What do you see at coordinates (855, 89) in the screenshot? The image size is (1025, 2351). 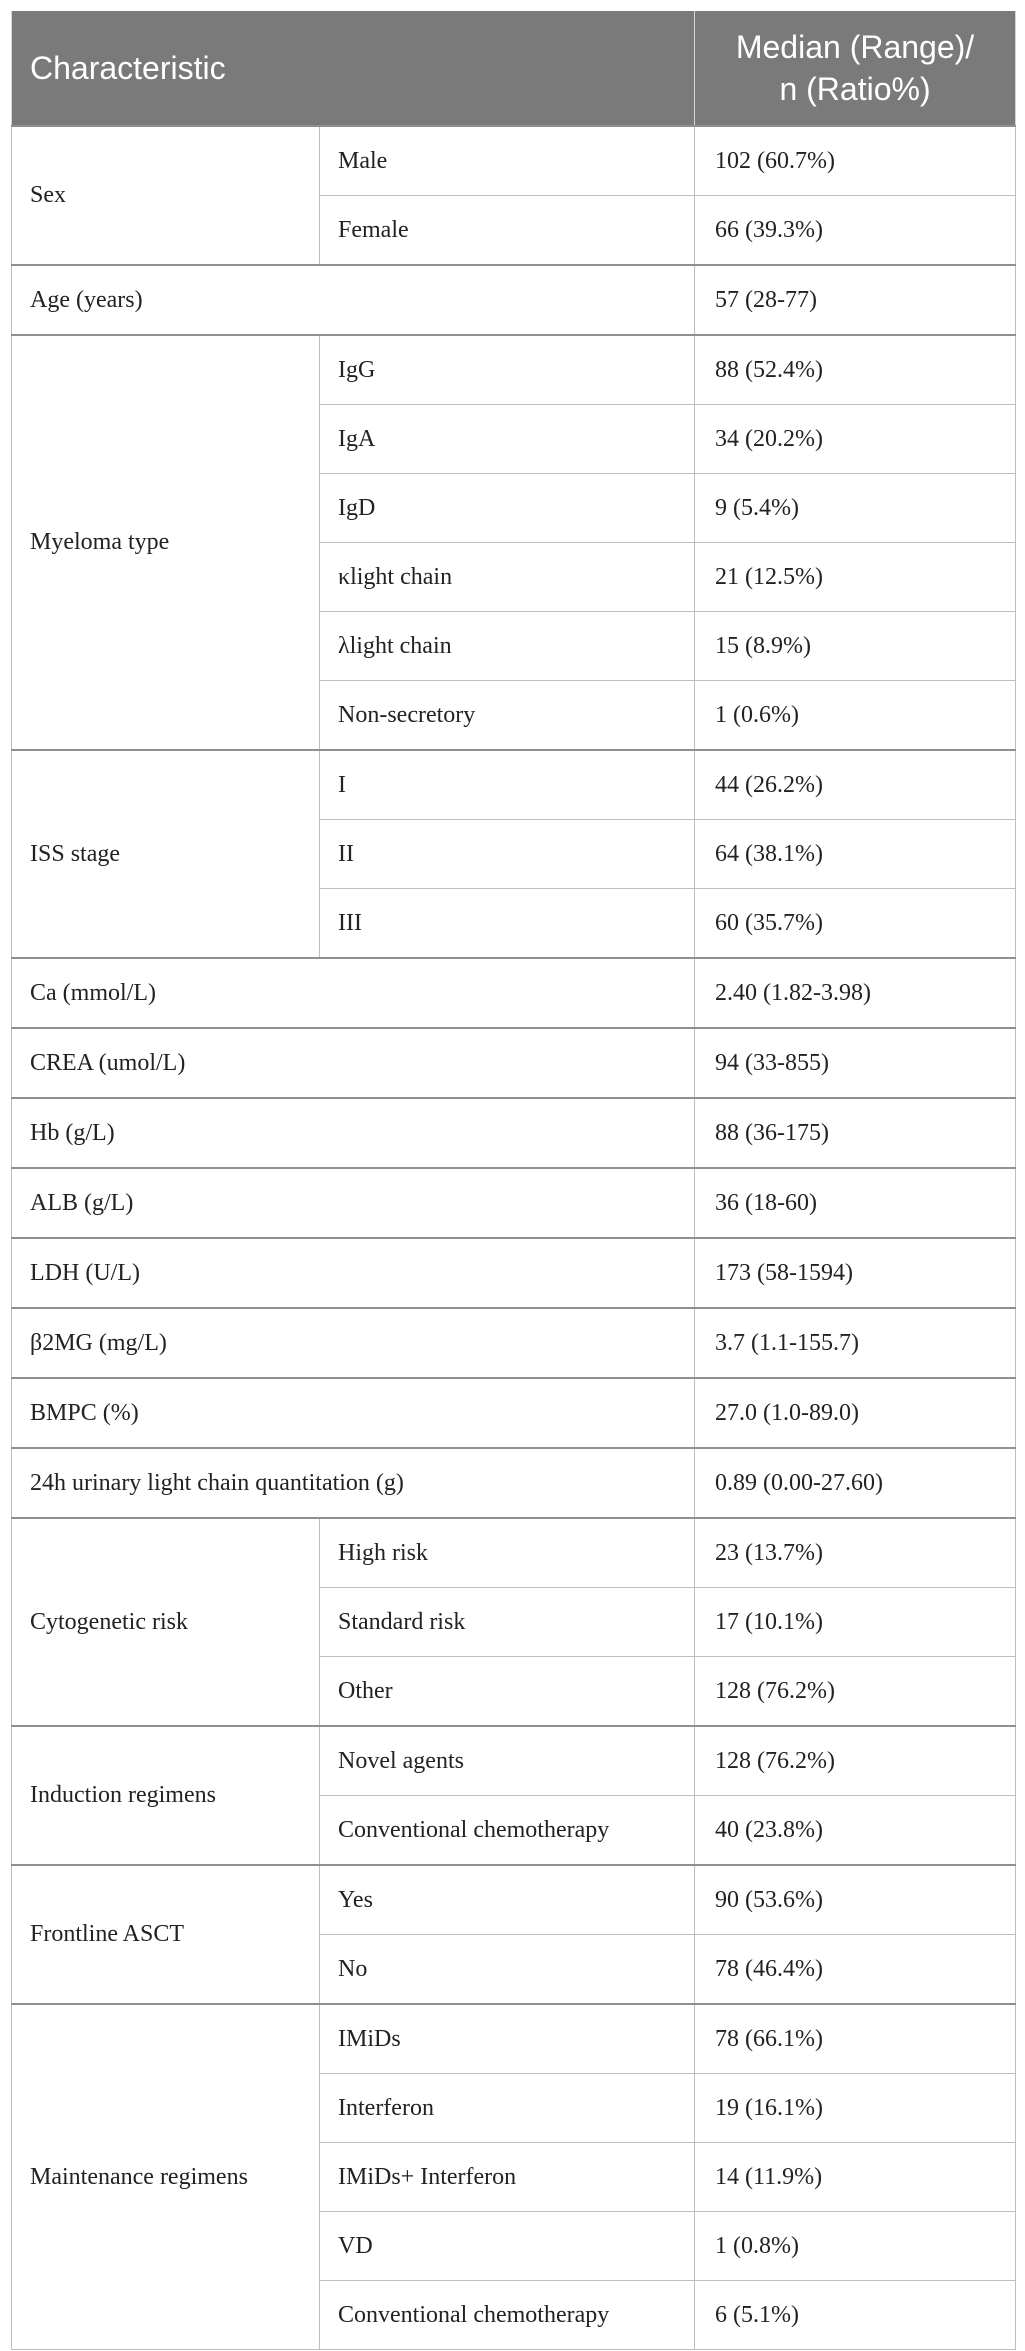 I see `header-value-line2: n (Ratio%)` at bounding box center [855, 89].